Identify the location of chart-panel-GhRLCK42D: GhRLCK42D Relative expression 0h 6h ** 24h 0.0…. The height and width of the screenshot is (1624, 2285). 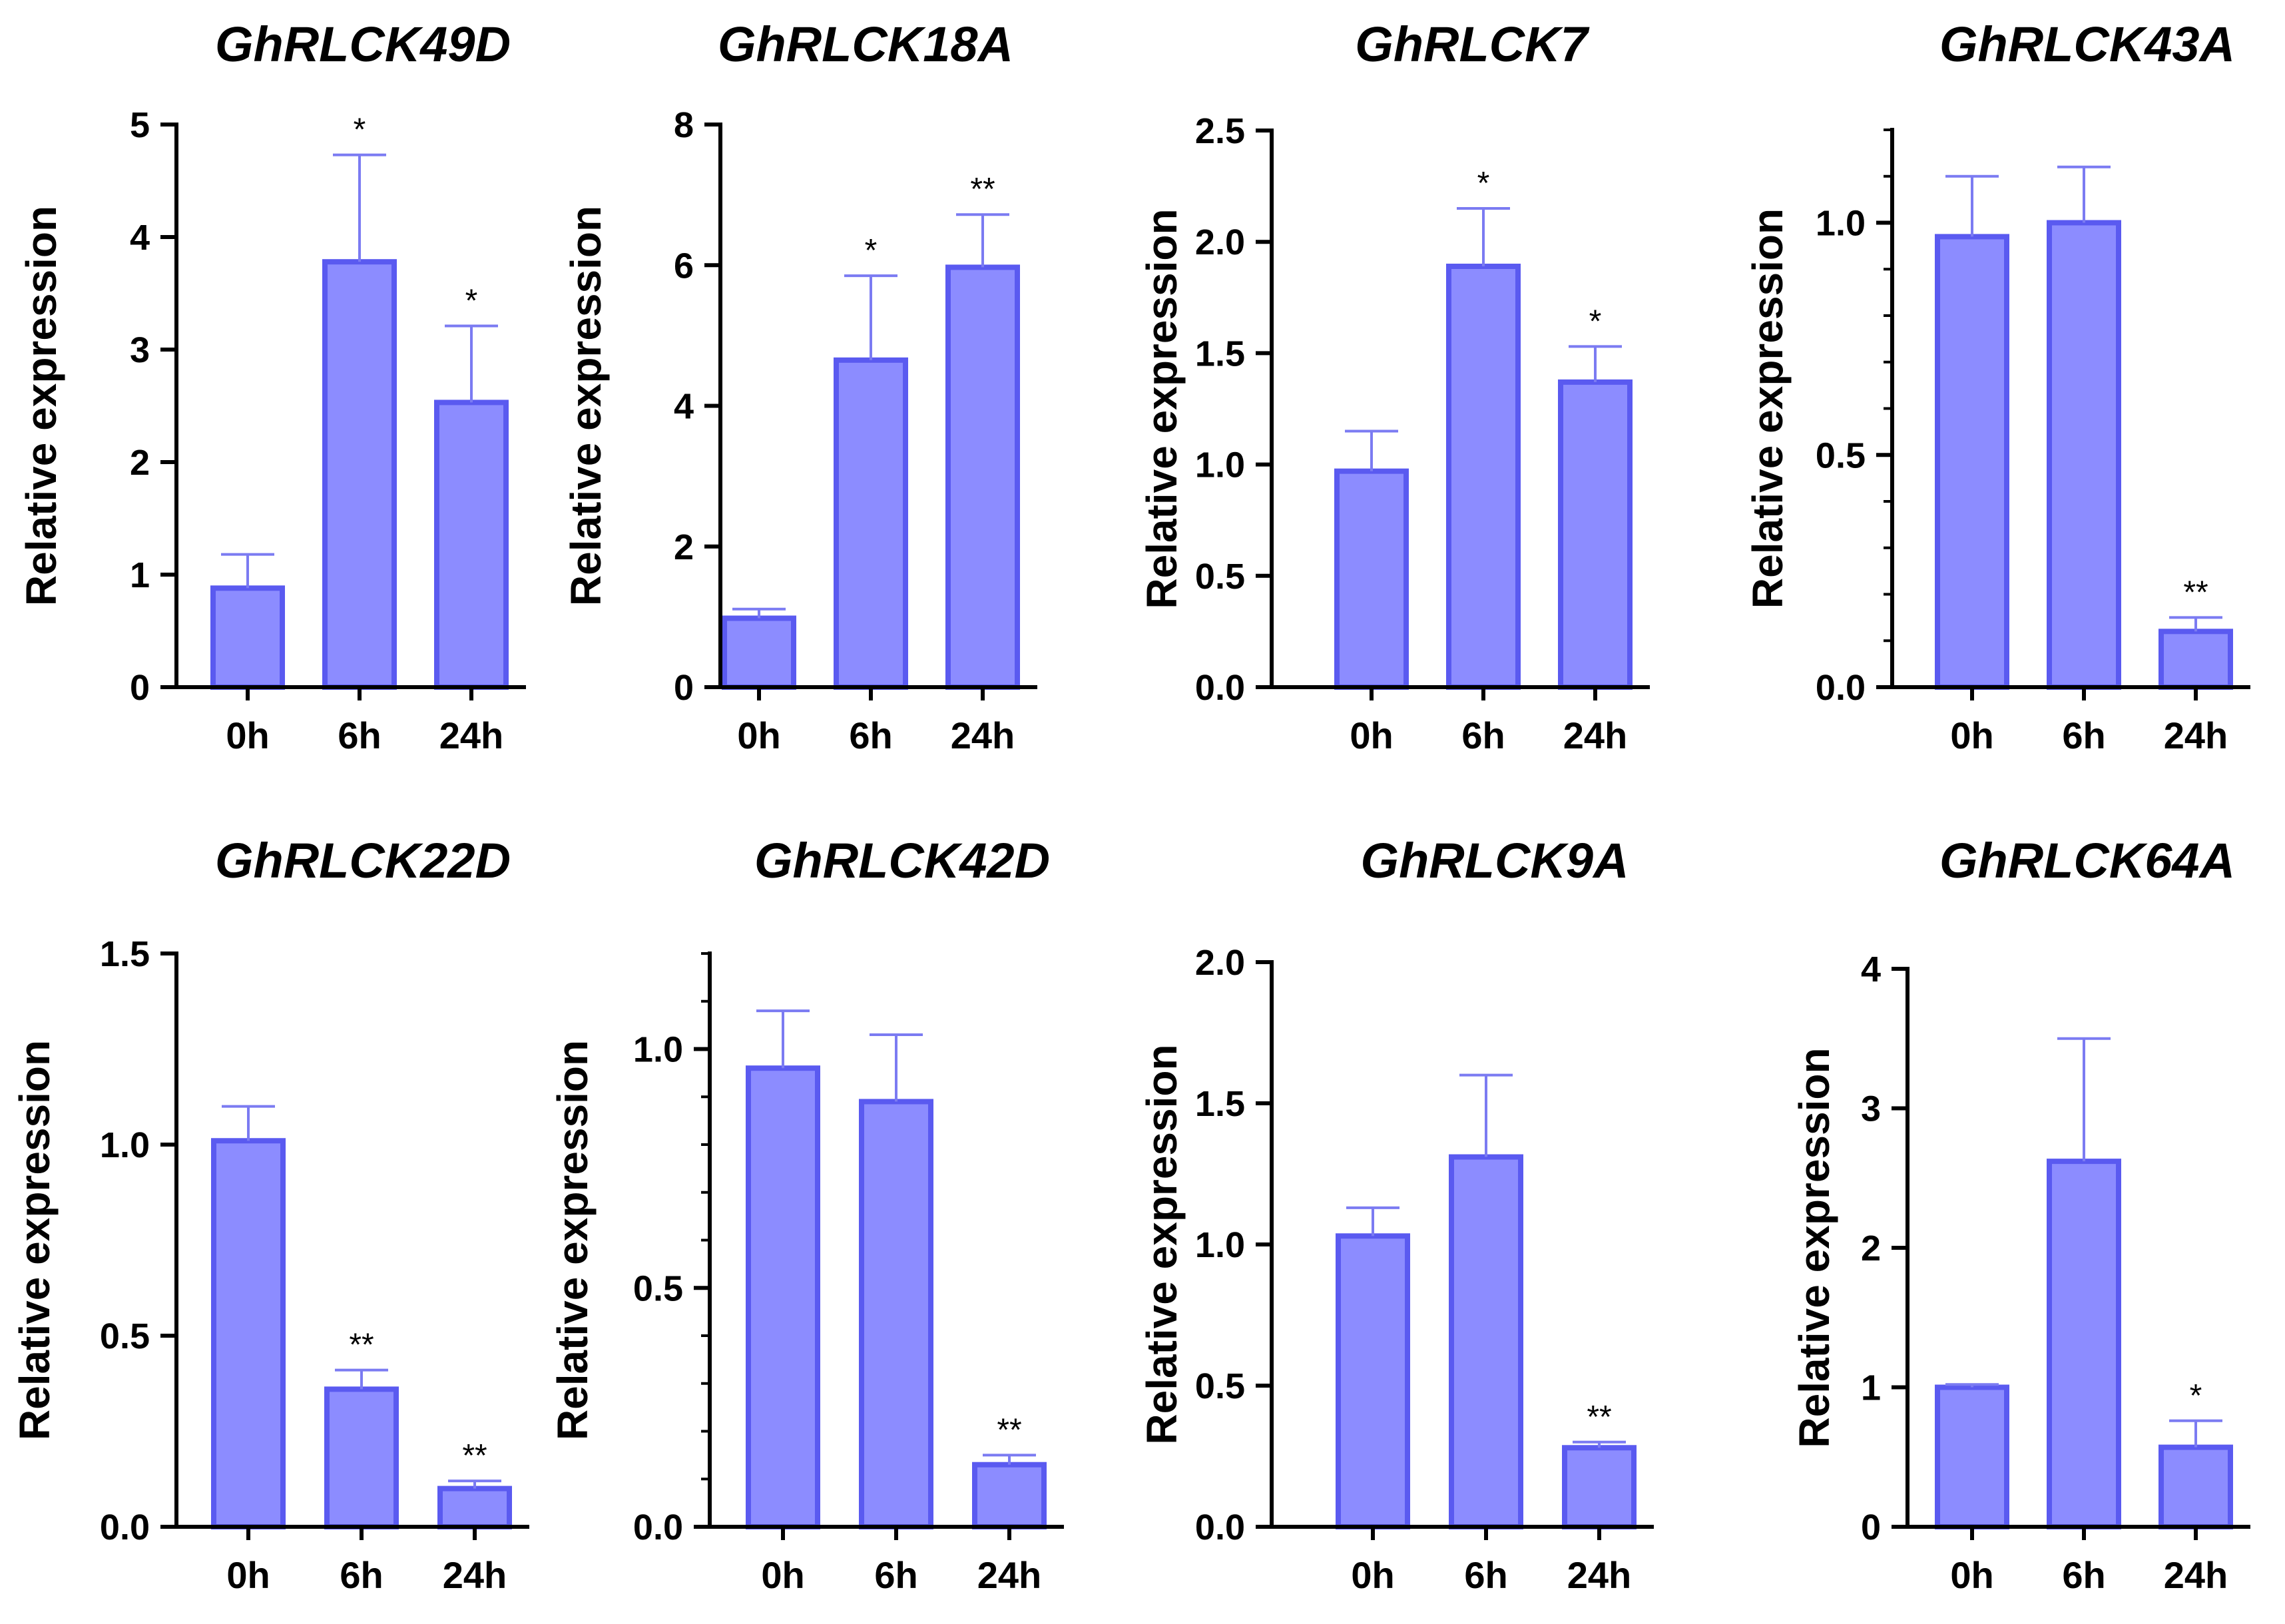
(807, 1214).